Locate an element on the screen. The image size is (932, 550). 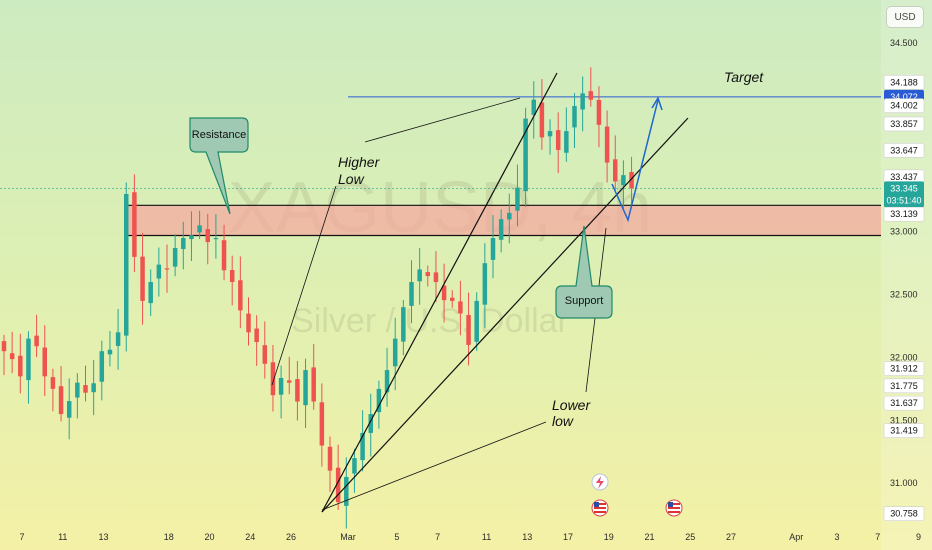
lower-low-pointer is located at coordinates (434, 466).